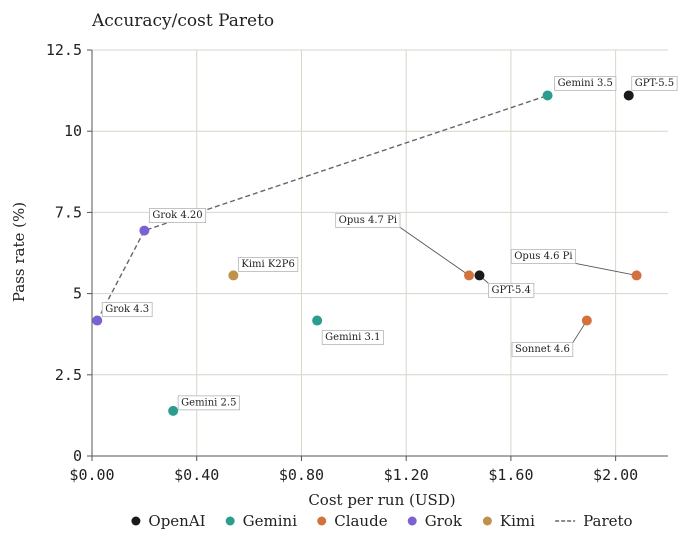 The image size is (681, 538). I want to click on legend-label: Gemini, so click(270, 521).